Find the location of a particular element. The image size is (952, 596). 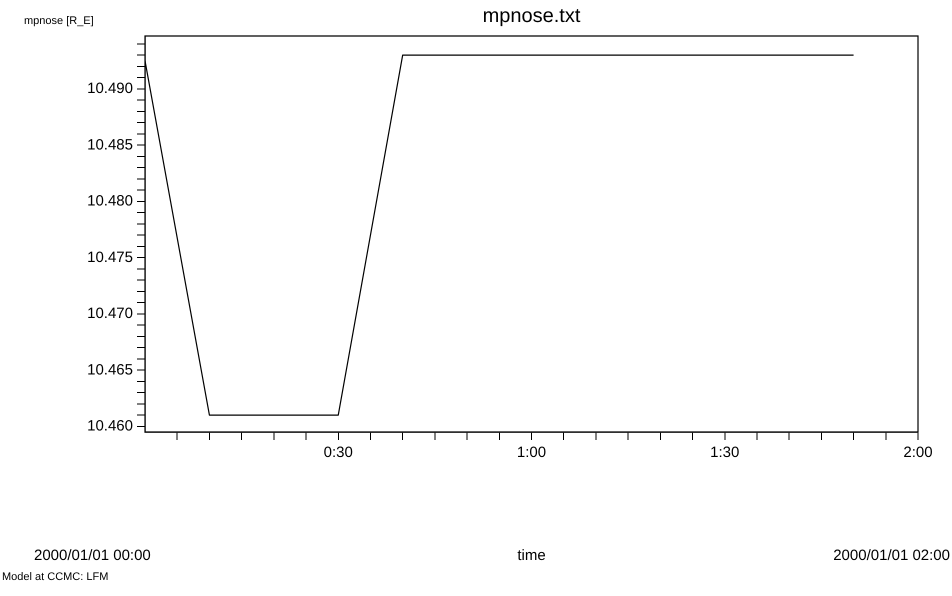

text: Model at CCMC: LFM is located at coordinates (55, 577).